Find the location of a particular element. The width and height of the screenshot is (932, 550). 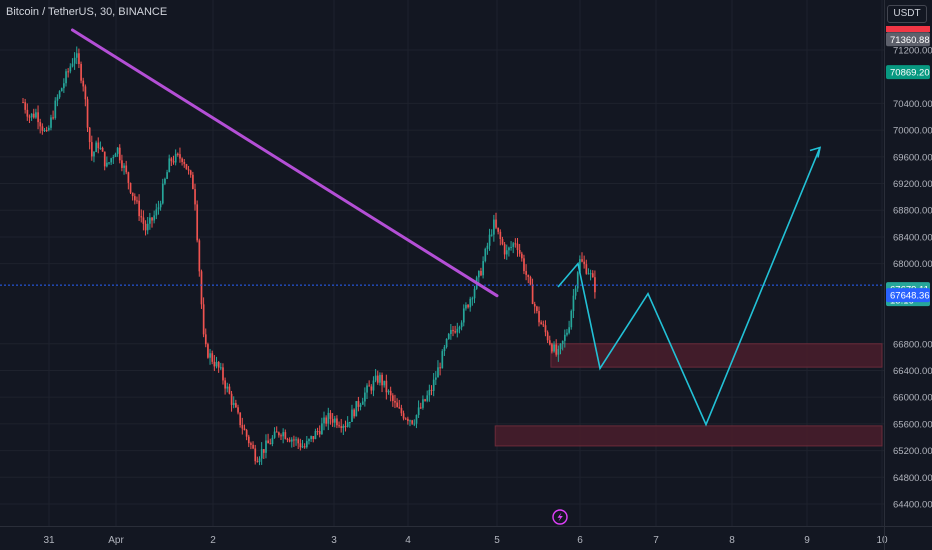

y-tick-label: 66800.00 is located at coordinates (912, 344).